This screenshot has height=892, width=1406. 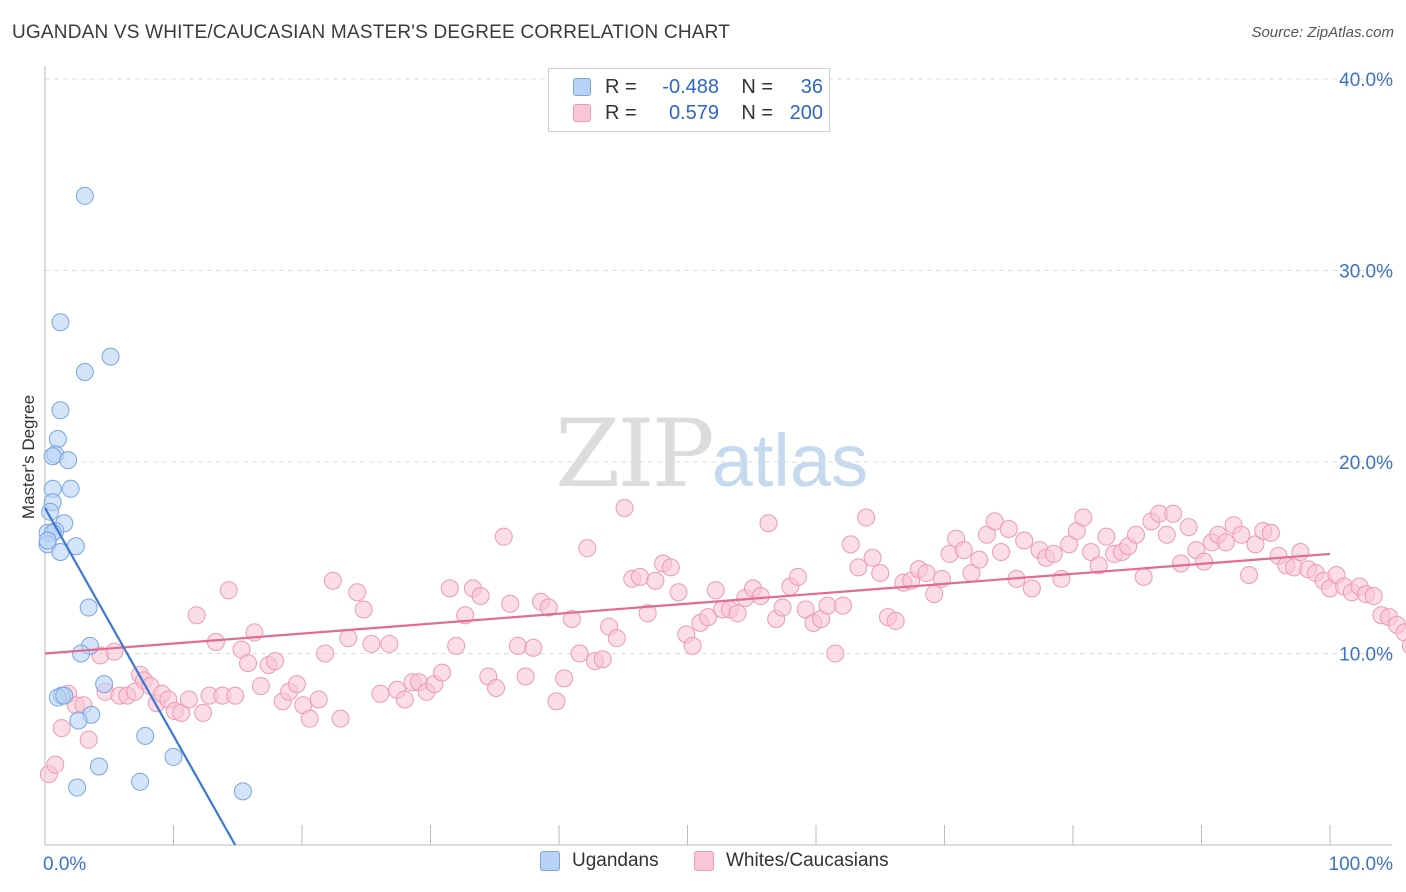 I want to click on watermark-zip: ZIP, so click(x=635, y=454).